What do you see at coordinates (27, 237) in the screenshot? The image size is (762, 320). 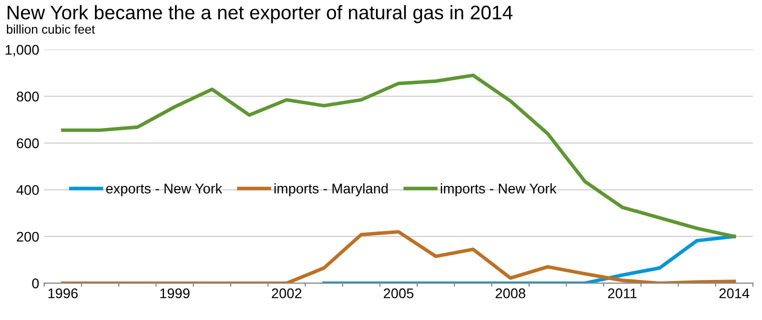 I see `y-tick-label: 200` at bounding box center [27, 237].